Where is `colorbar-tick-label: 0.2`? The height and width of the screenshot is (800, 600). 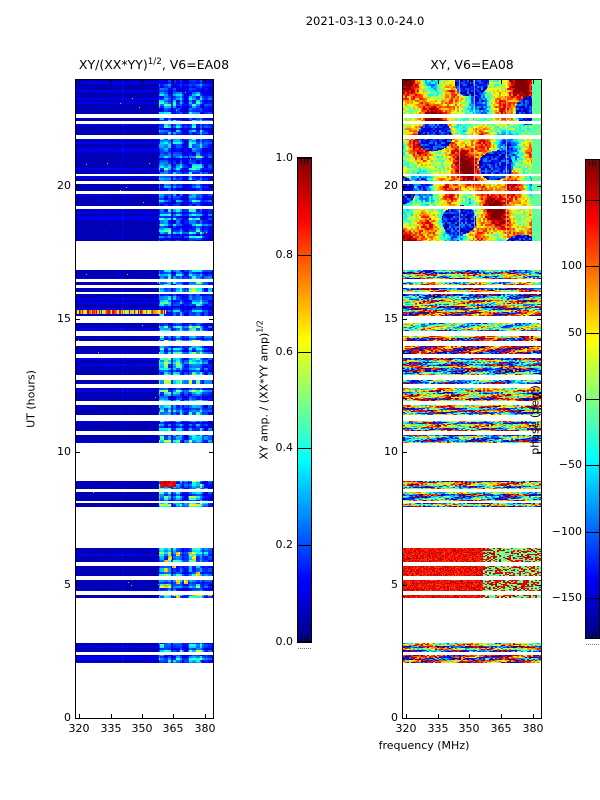
colorbar-tick-label: 0.2 is located at coordinates (284, 544).